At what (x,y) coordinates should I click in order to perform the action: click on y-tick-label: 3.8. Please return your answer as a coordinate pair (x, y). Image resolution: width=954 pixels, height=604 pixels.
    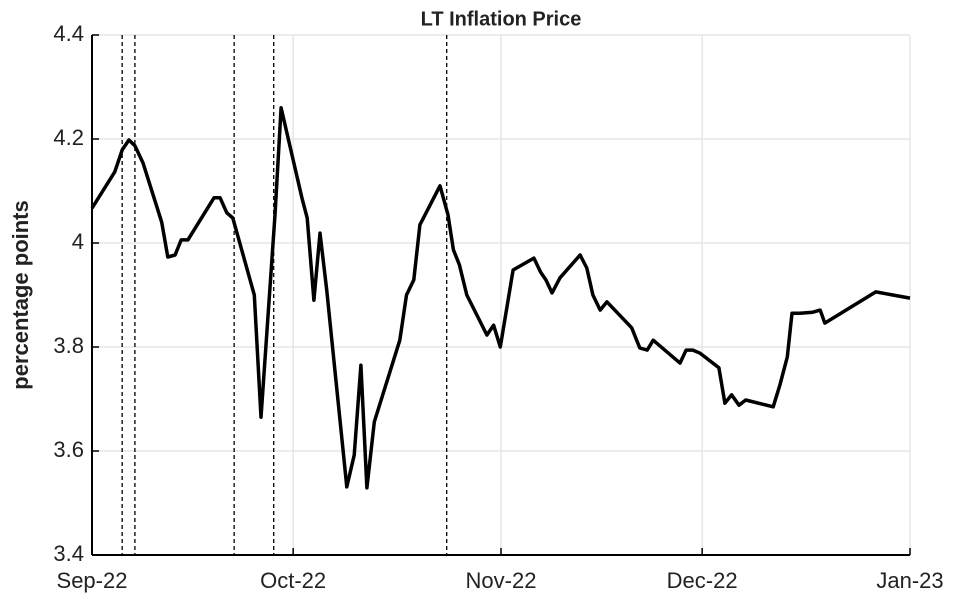
    Looking at the image, I should click on (68, 345).